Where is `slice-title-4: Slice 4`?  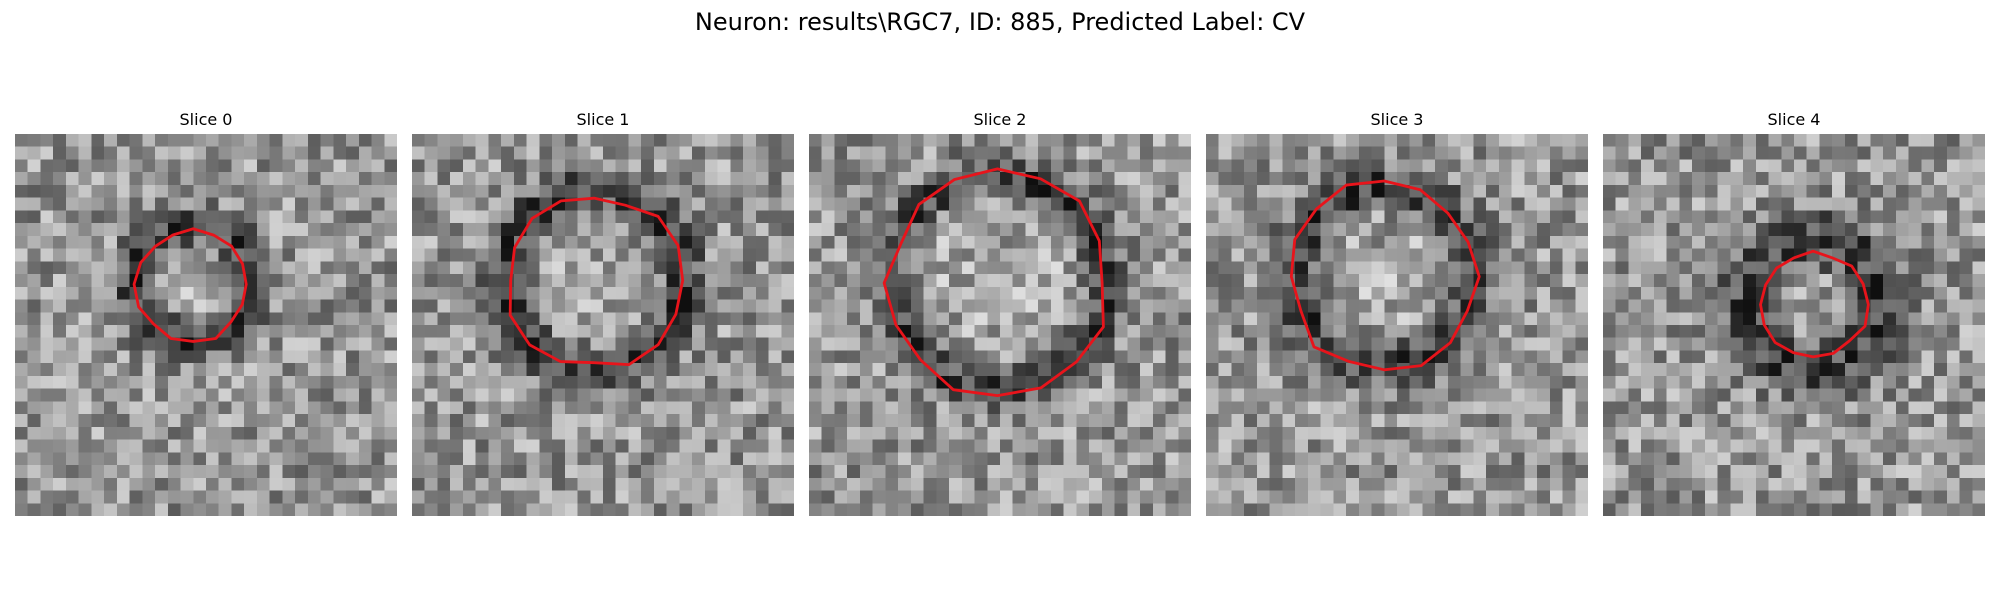
slice-title-4: Slice 4 is located at coordinates (1794, 119).